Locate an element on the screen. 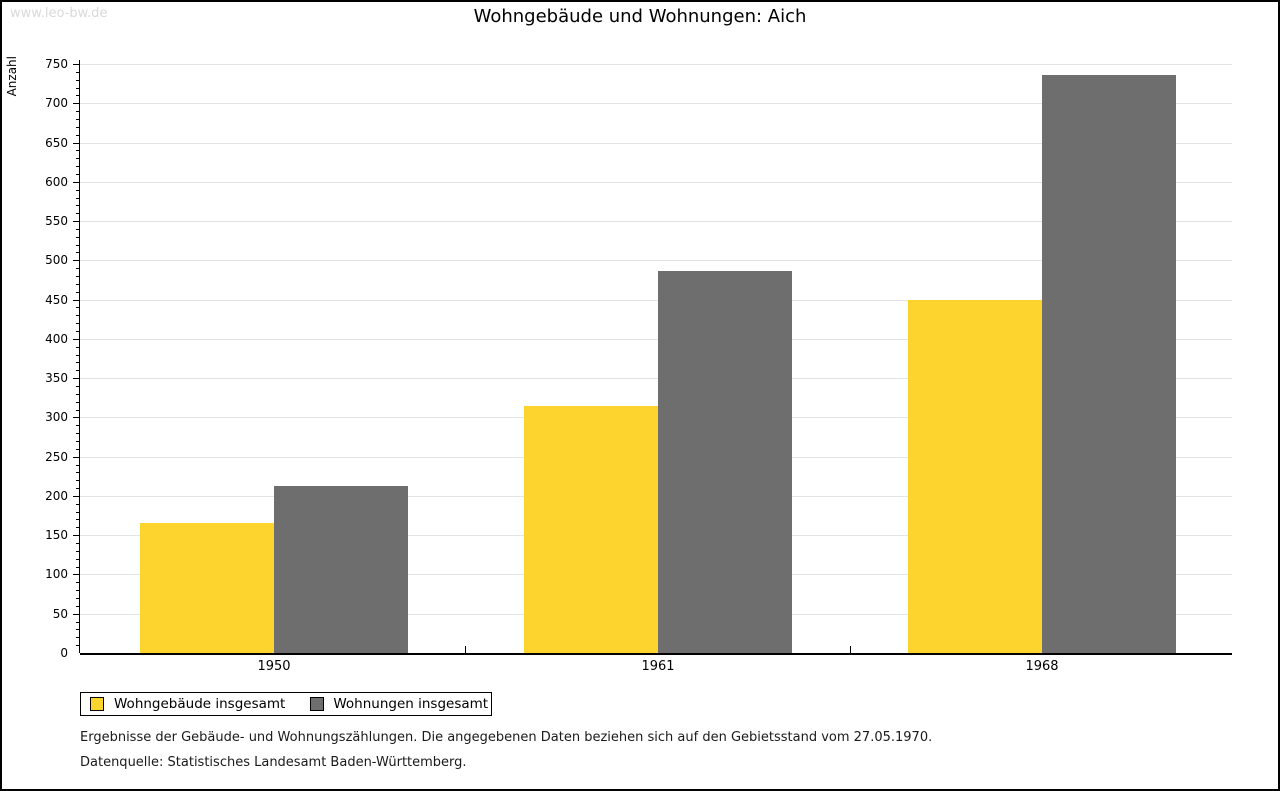 This screenshot has width=1280, height=791. watermark: www.leo-bw.de is located at coordinates (59, 13).